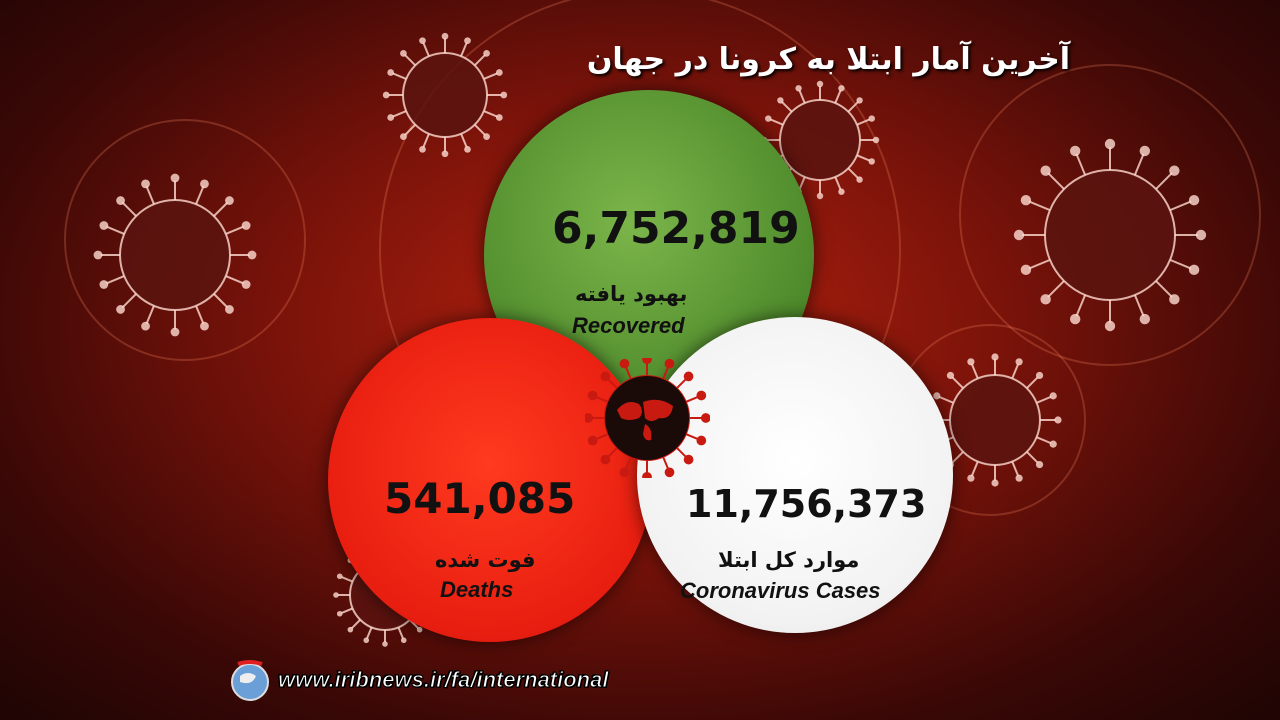 This screenshot has width=1280, height=720. Describe the element at coordinates (250, 680) in the screenshot. I see `iribnews-globe-logo` at that location.